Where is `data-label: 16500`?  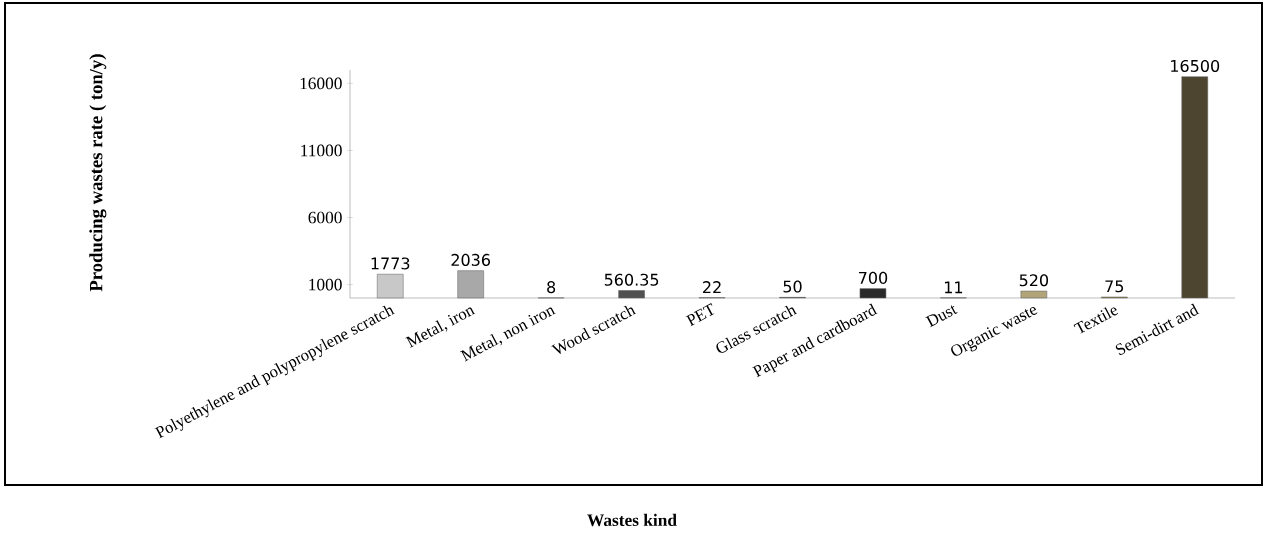
data-label: 16500 is located at coordinates (1195, 65).